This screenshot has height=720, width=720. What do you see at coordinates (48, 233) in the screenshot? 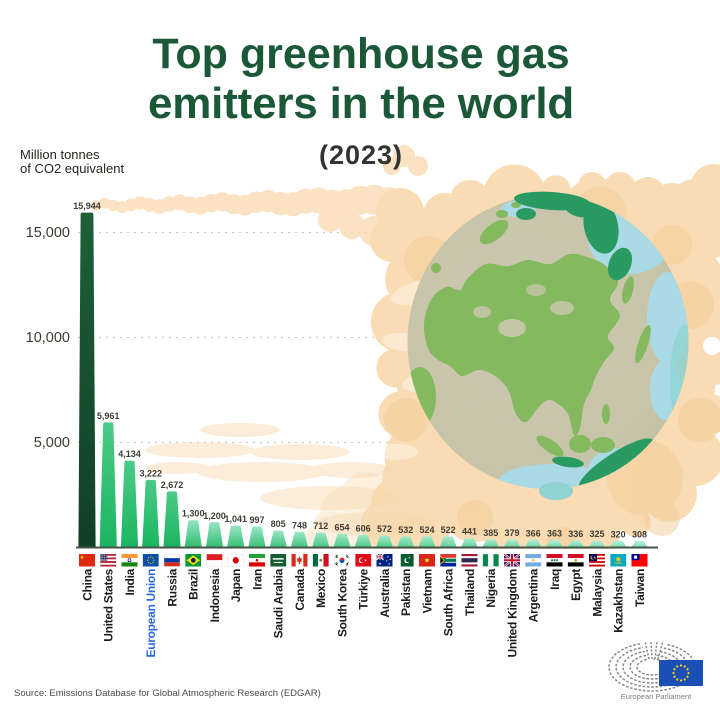
I see `svg-text: 15,000` at bounding box center [48, 233].